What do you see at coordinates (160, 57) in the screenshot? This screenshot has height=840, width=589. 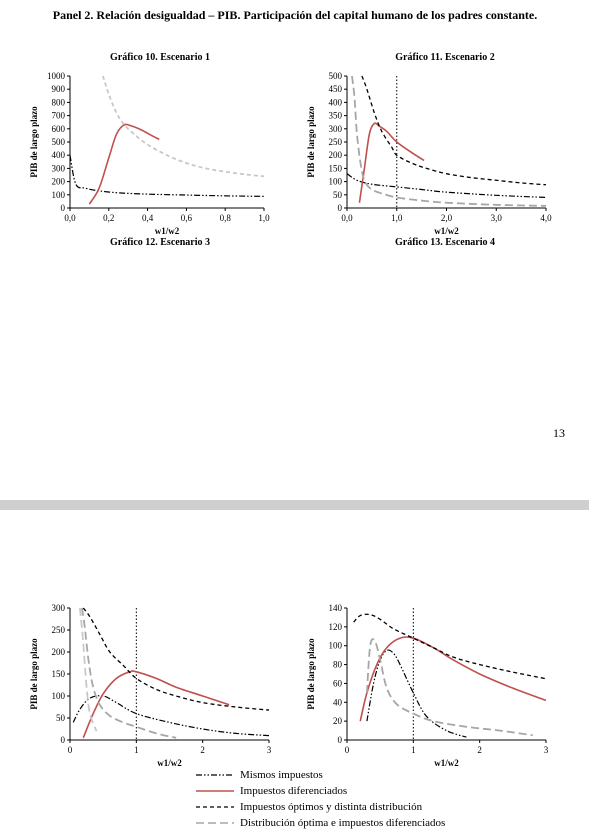 I see `chart-title-g10: Gráfico 10. Escenario 1` at bounding box center [160, 57].